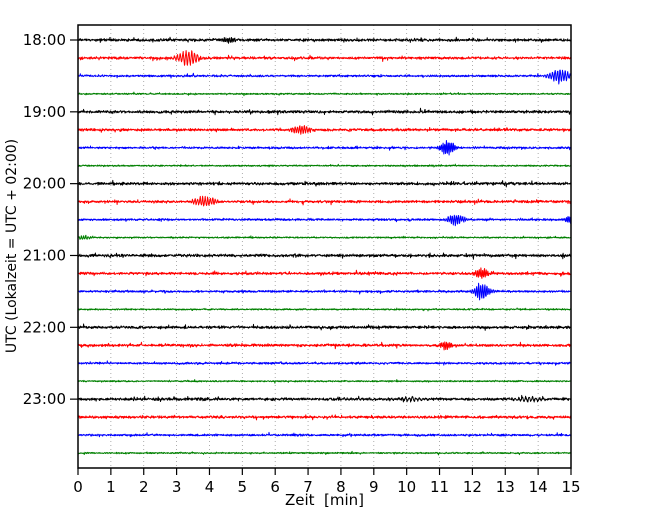 The height and width of the screenshot is (520, 650). I want to click on trace-20:00, so click(324, 183).